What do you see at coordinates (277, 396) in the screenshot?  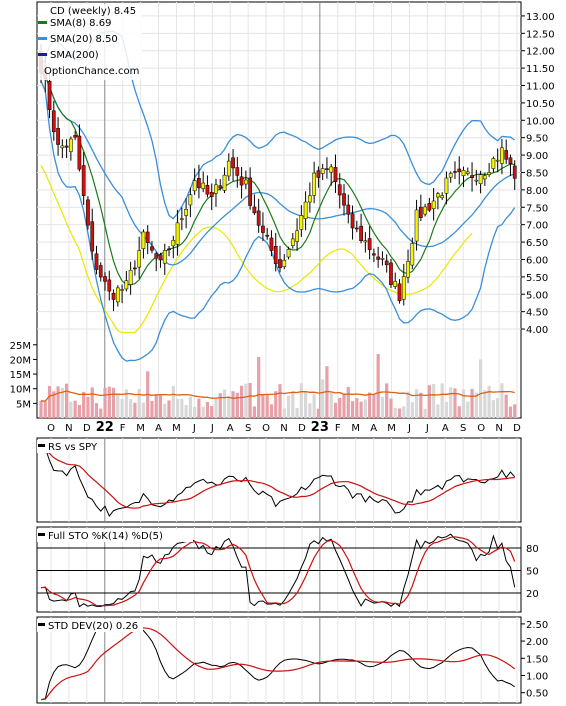 I see `volume-average-line` at bounding box center [277, 396].